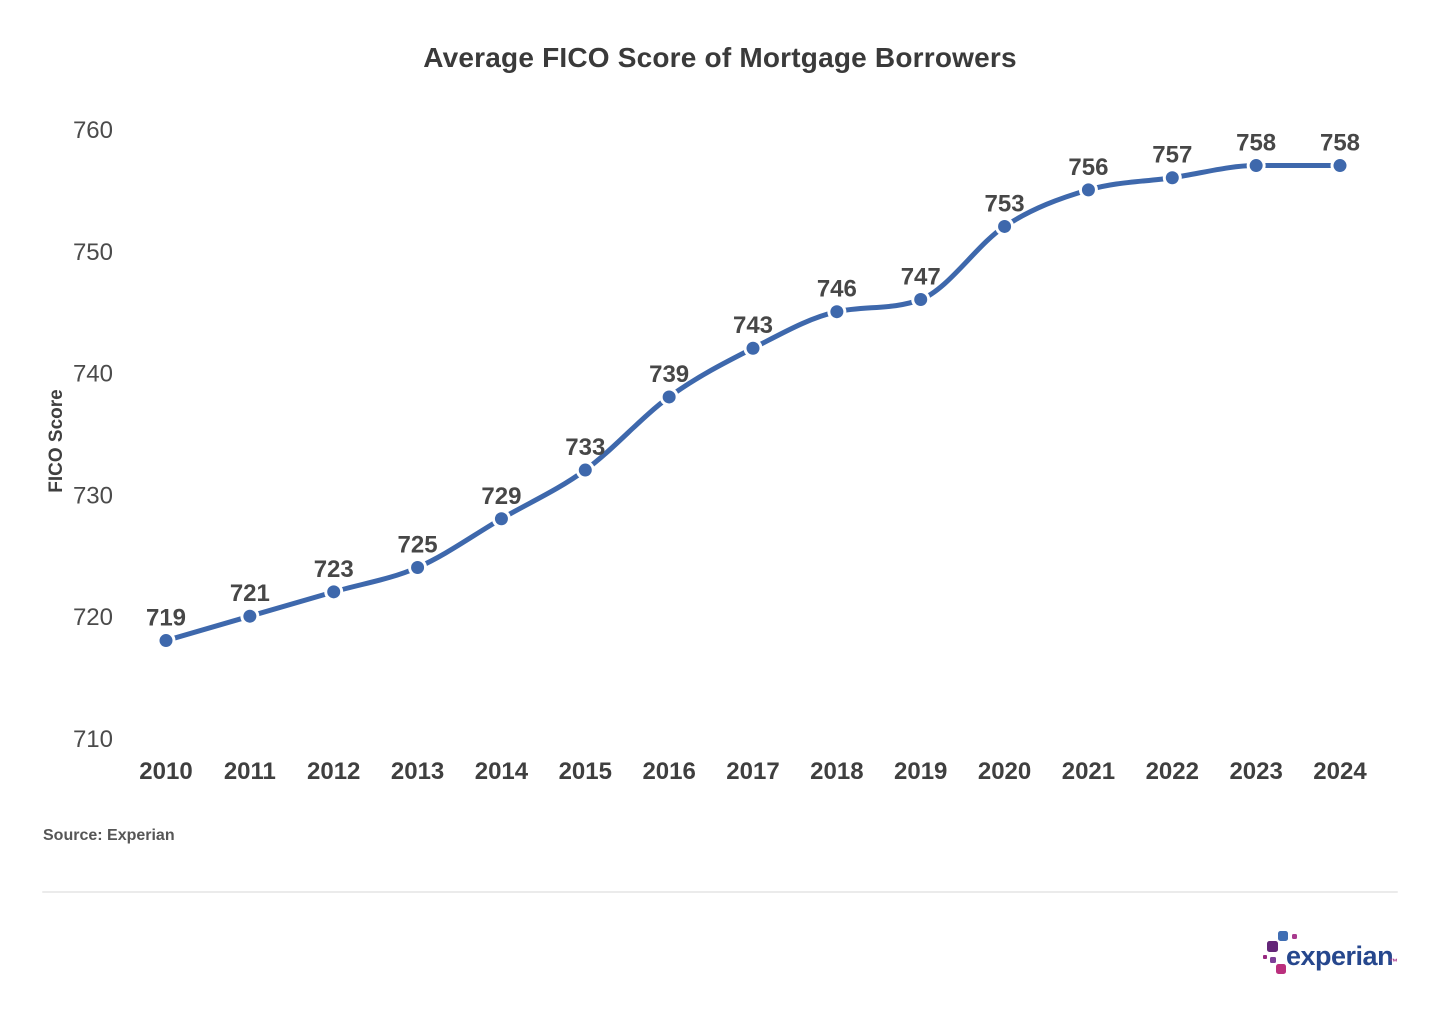  What do you see at coordinates (501, 496) in the screenshot?
I see `data-point-label: 729` at bounding box center [501, 496].